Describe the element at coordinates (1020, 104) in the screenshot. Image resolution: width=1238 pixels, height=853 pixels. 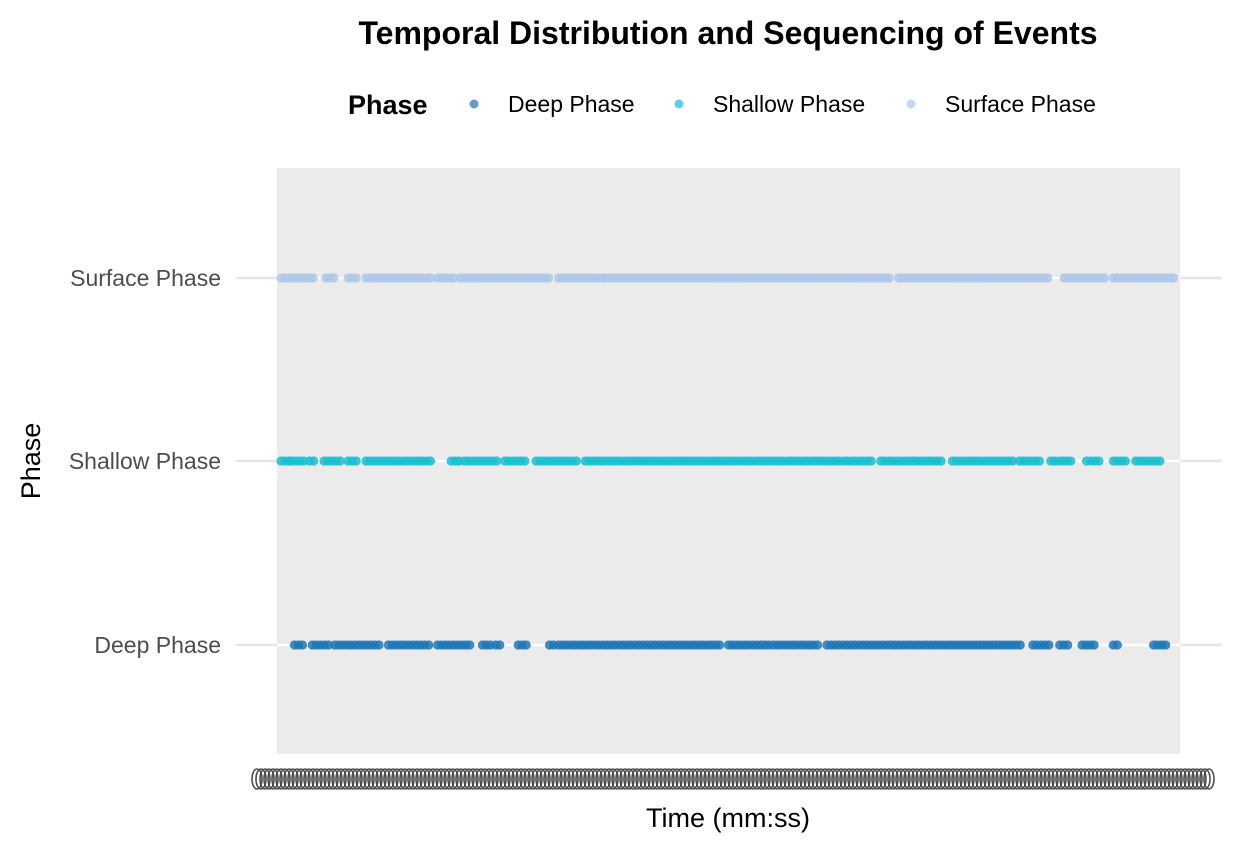
I see `legend-label-surface-phase: Surface Phase` at that location.